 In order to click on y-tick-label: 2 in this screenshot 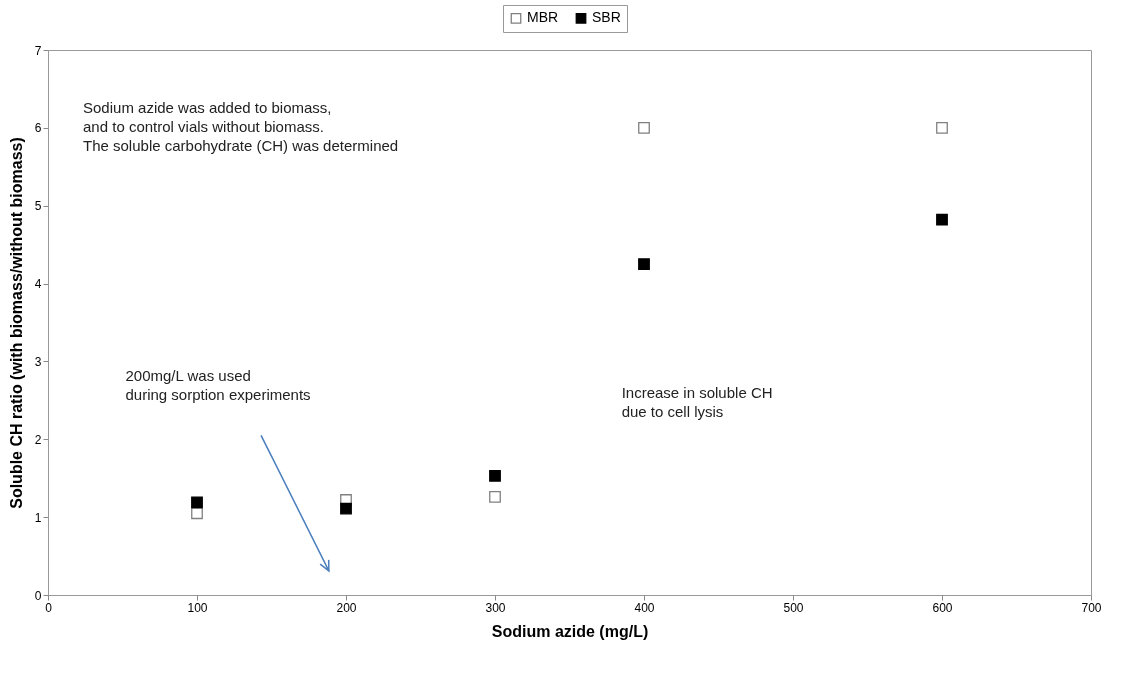, I will do `click(38, 439)`.